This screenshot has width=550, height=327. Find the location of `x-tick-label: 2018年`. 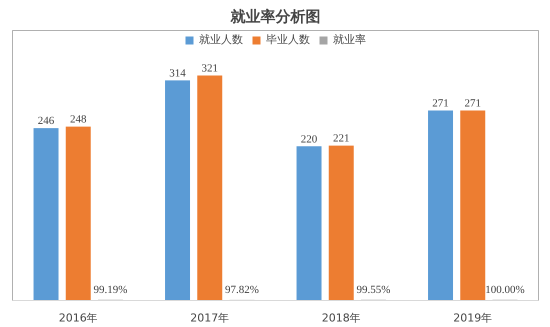

x-tick-label: 2018年 is located at coordinates (341, 318).